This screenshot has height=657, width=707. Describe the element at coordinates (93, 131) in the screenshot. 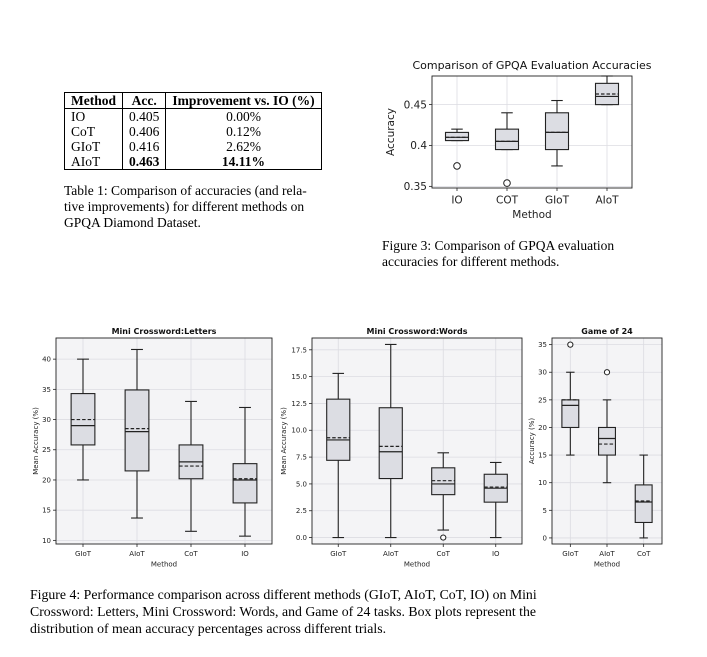

I see `cell-method: CoT` at that location.